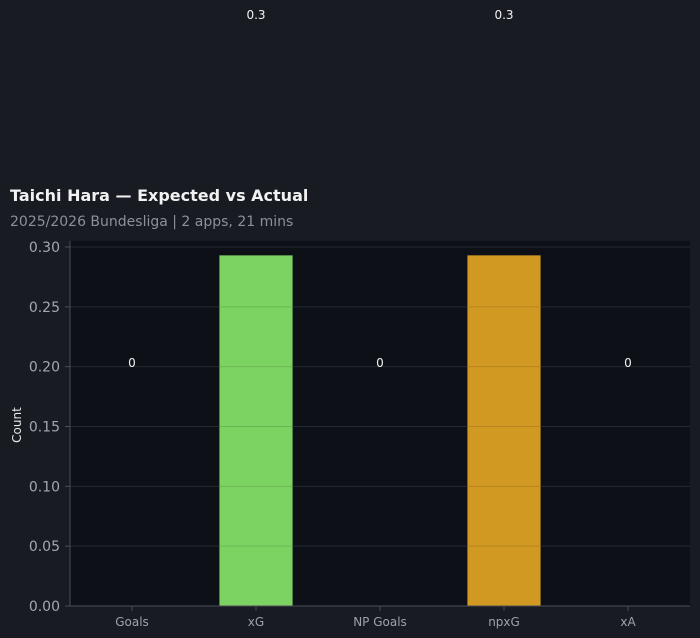  I want to click on chart-subtitle: 2025/2026 Bundesliga | 2 apps, 21 mins, so click(151, 222).